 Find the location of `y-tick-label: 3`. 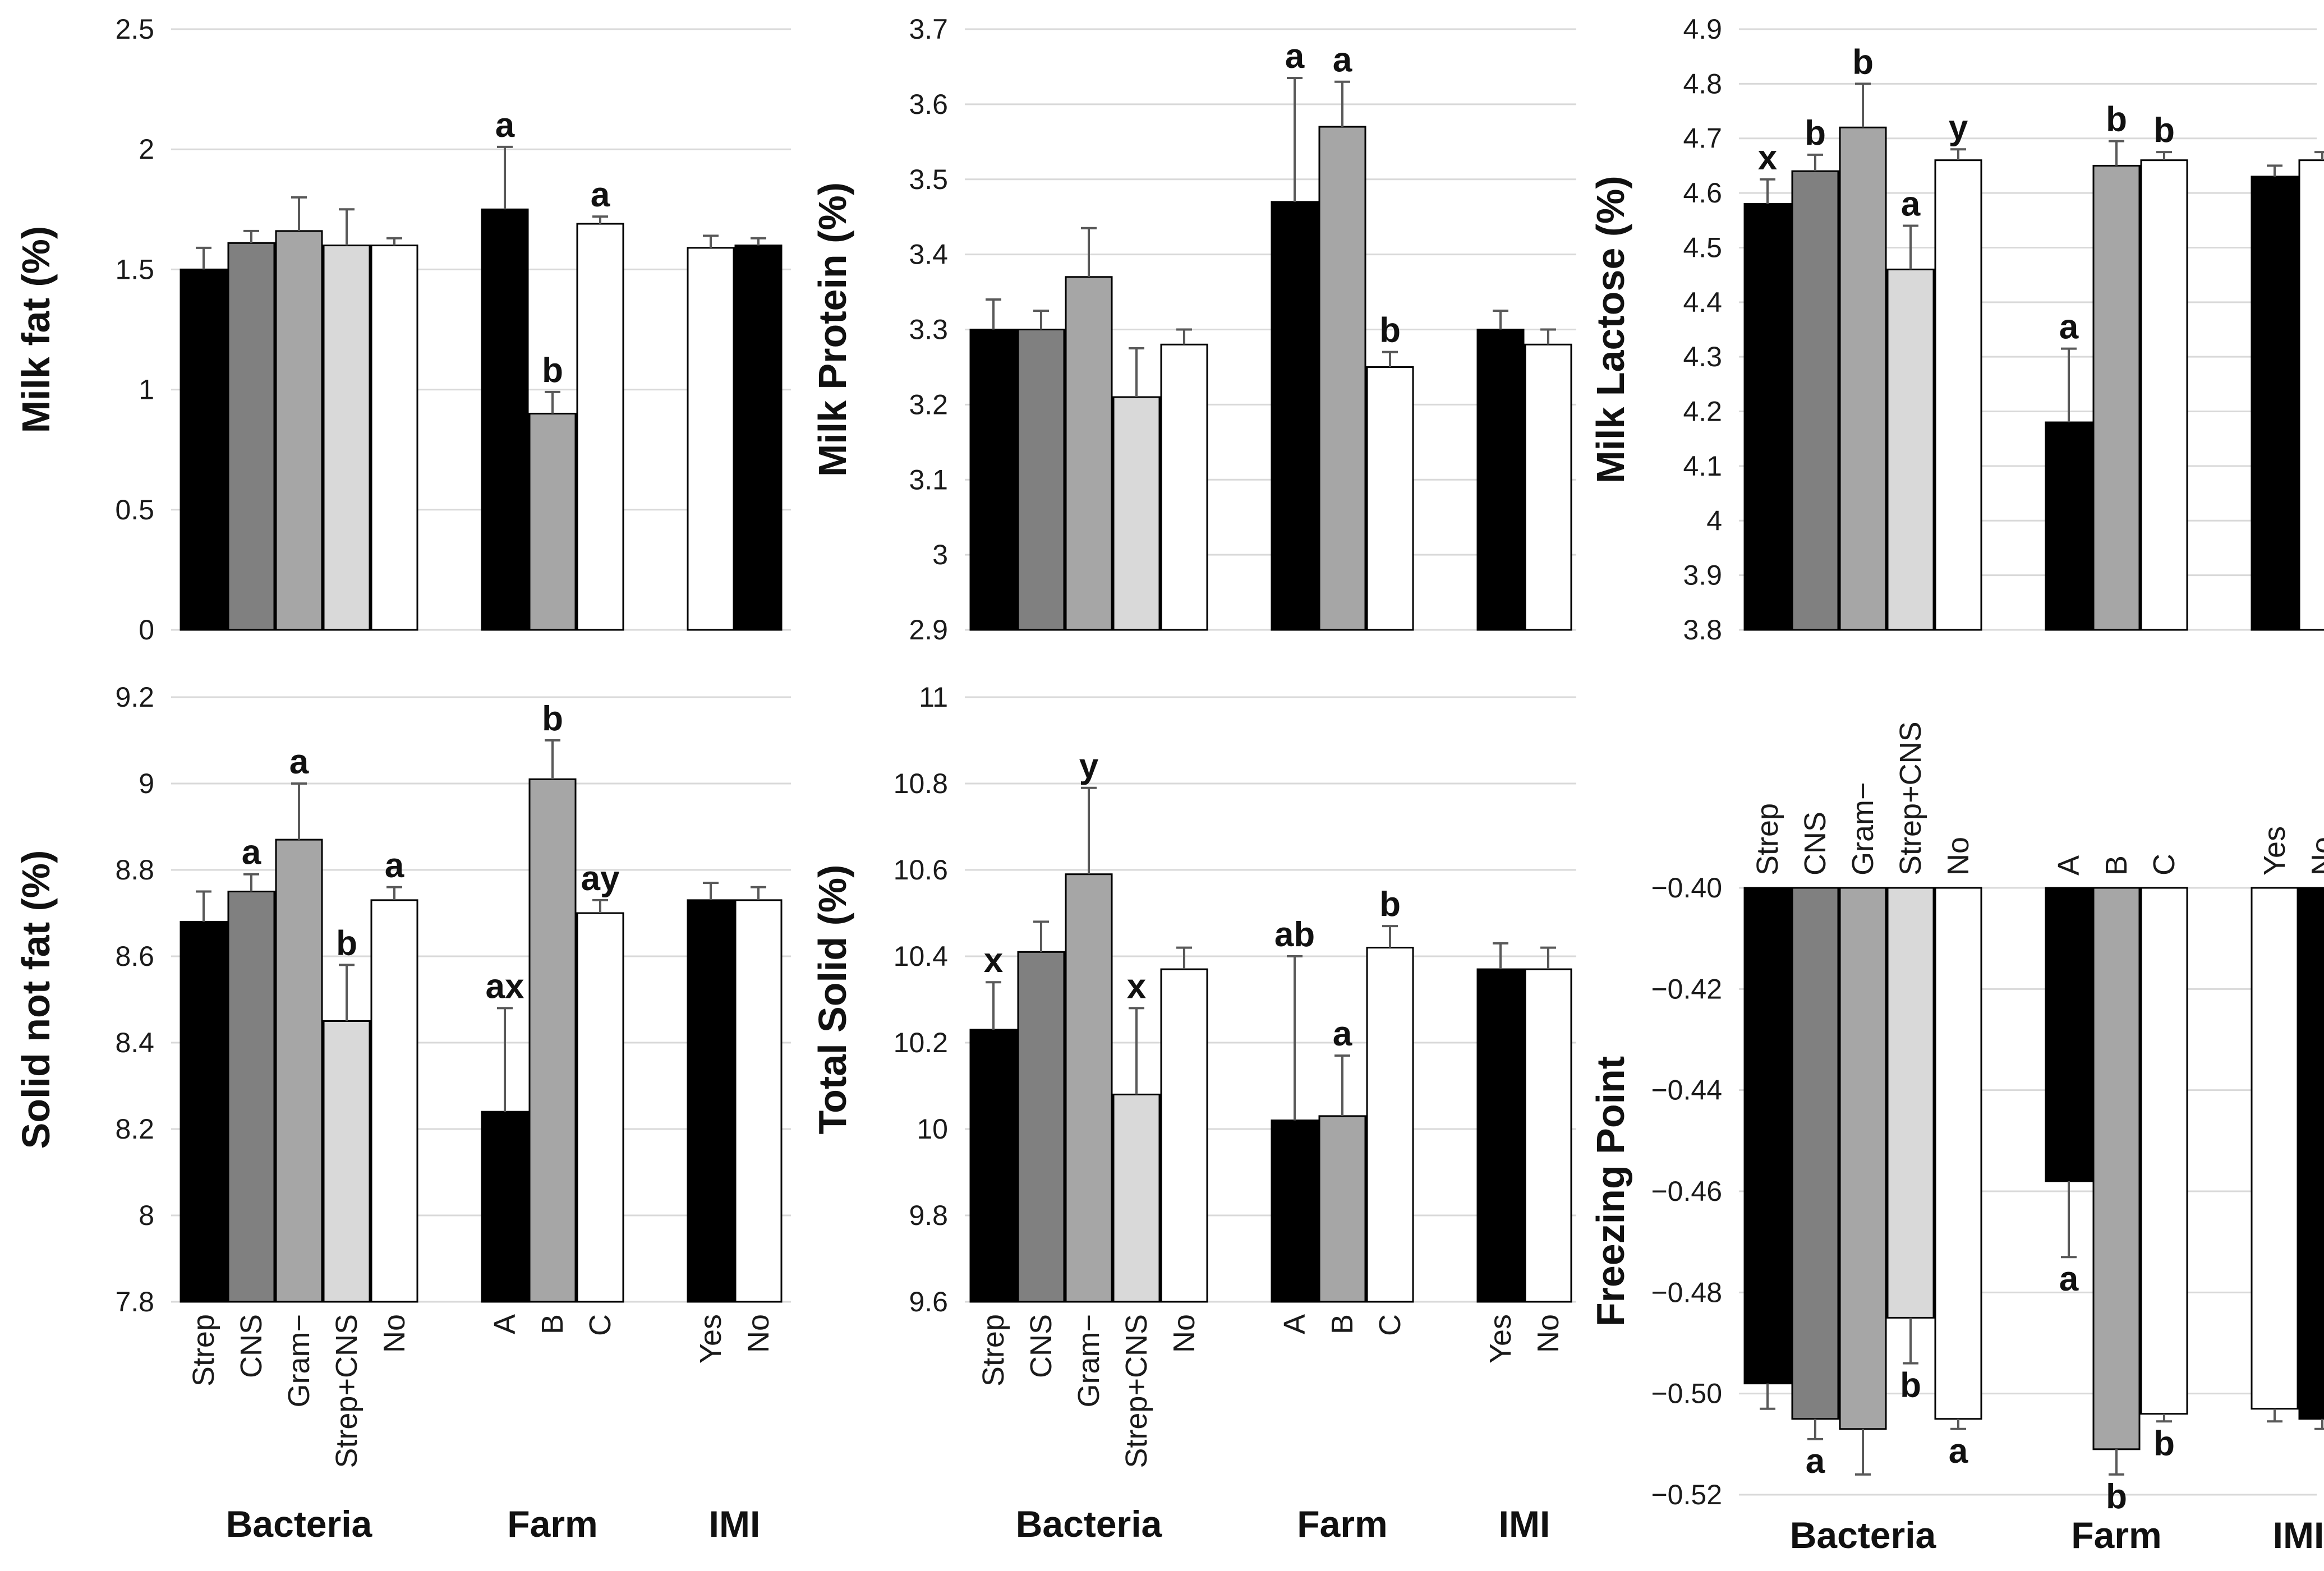

y-tick-label: 3 is located at coordinates (940, 554).